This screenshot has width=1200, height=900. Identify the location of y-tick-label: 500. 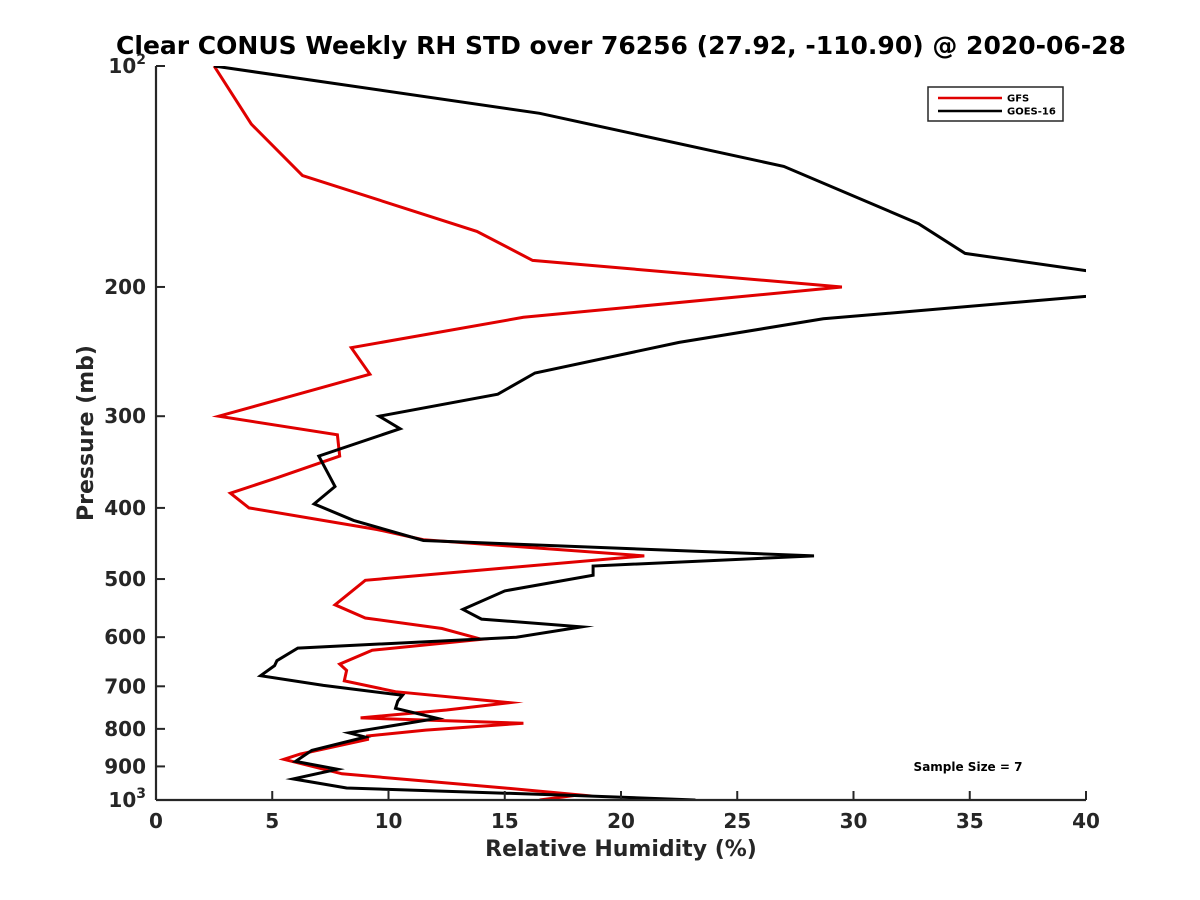
(125, 579).